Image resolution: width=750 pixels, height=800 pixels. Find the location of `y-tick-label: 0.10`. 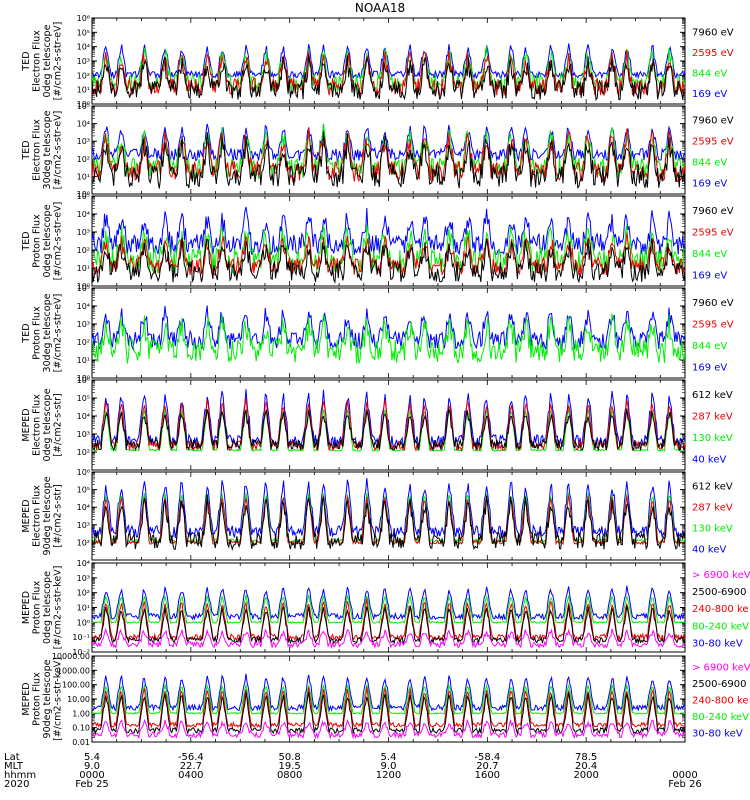

y-tick-label: 0.10 is located at coordinates (81, 728).